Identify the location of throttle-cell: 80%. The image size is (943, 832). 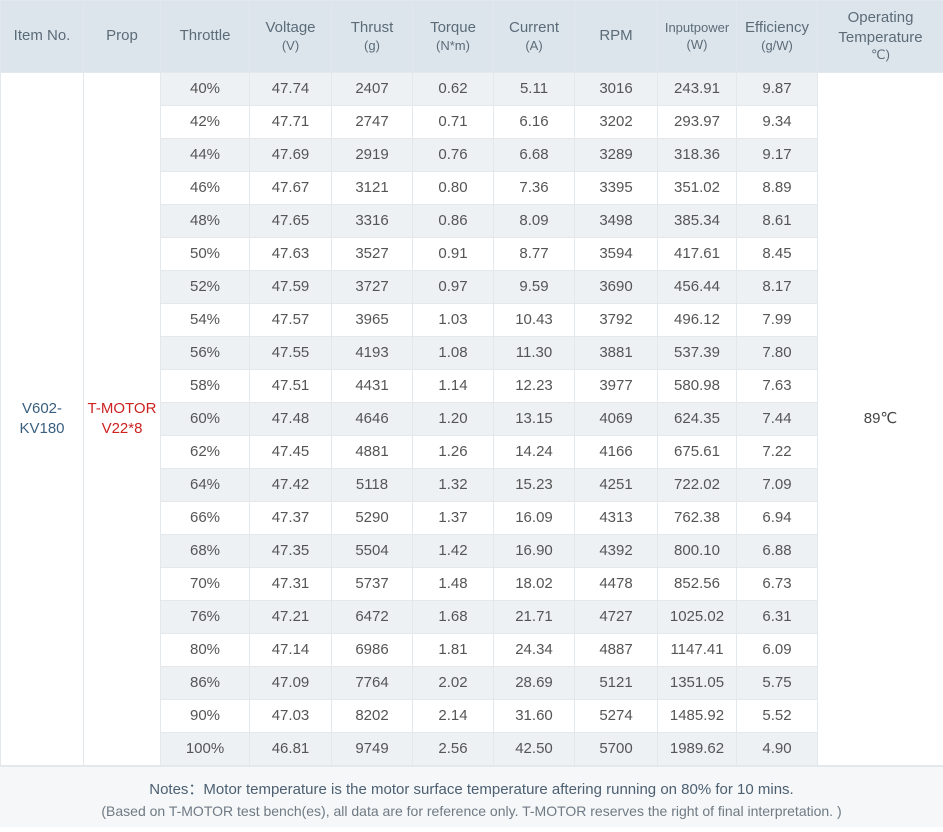
(205, 650).